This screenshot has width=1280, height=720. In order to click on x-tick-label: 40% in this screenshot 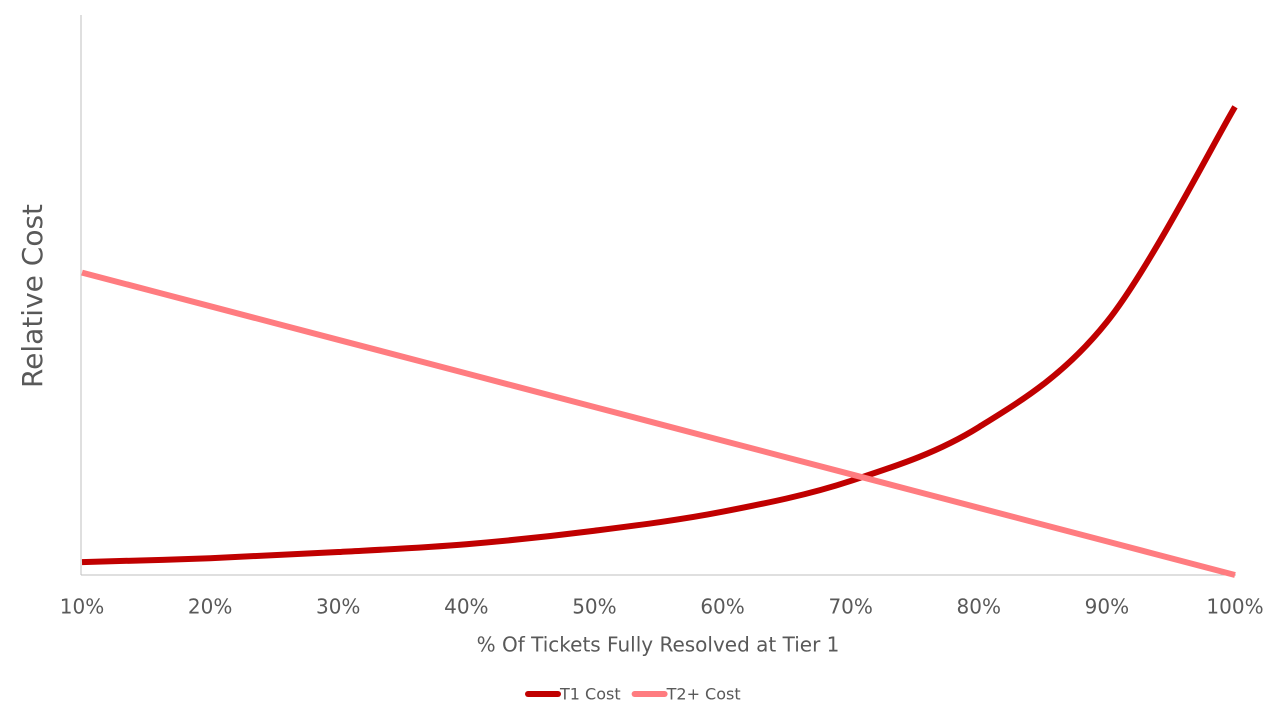, I will do `click(466, 607)`.